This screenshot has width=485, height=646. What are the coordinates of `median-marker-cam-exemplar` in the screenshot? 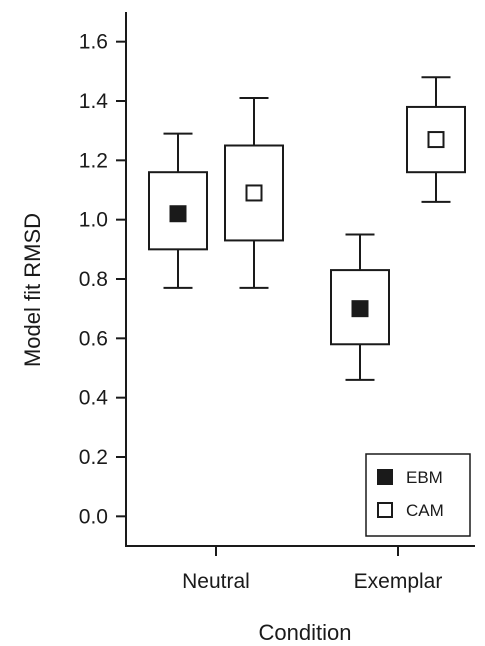 It's located at (436, 140).